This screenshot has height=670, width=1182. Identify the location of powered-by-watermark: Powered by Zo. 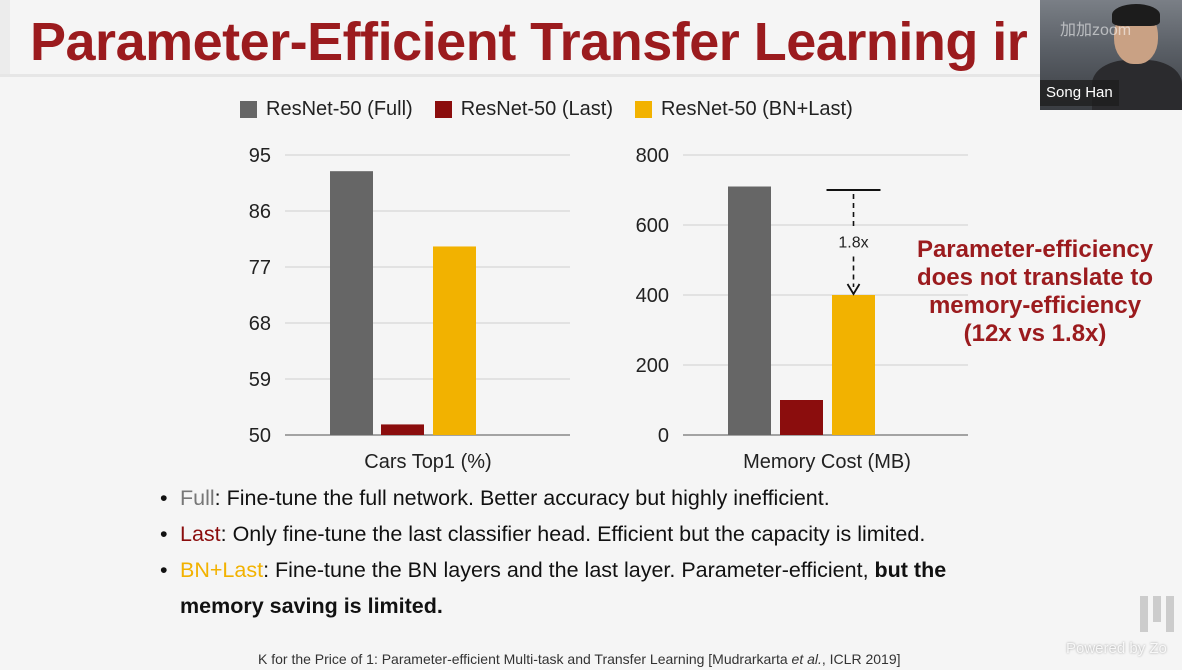
(1116, 648).